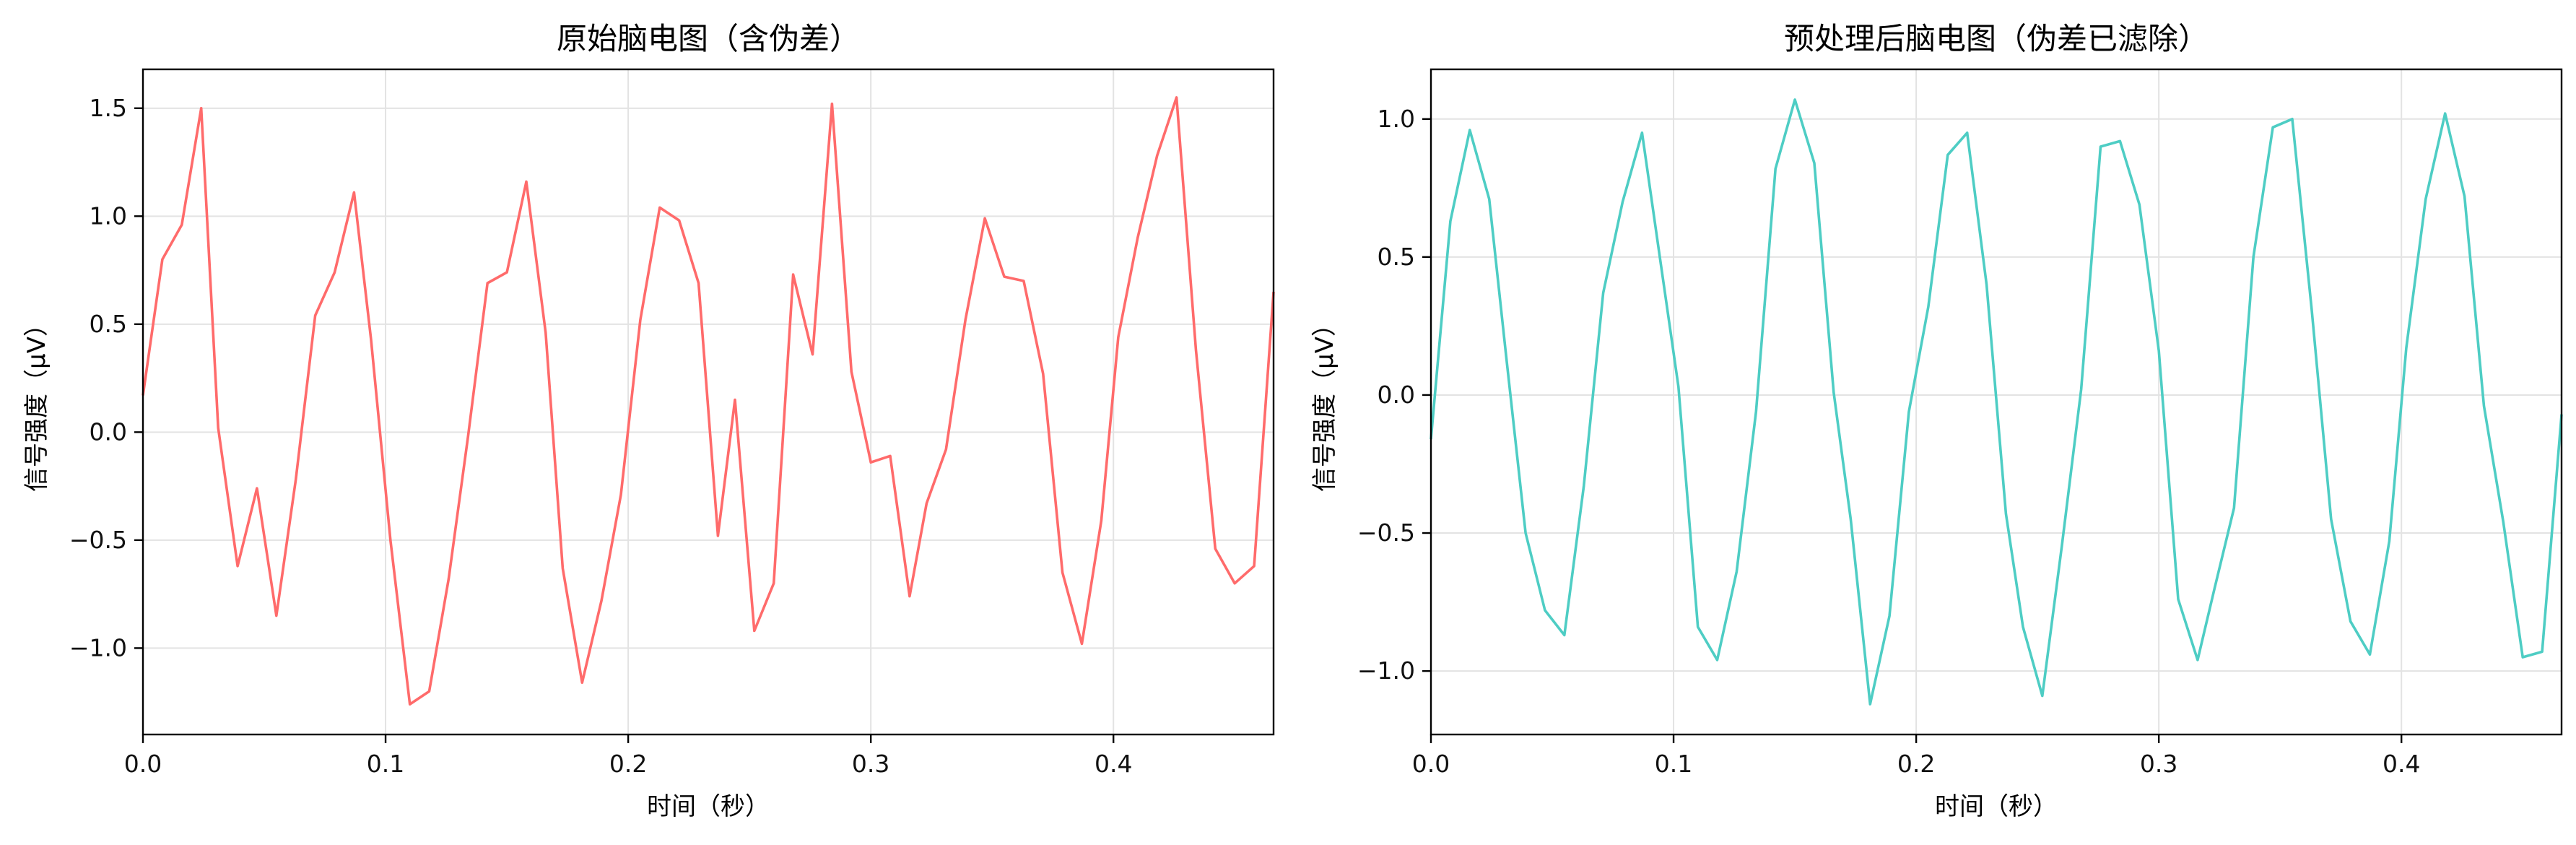  Describe the element at coordinates (708, 38) in the screenshot. I see `chart-title: 原始脑电图（含伪差）` at that location.